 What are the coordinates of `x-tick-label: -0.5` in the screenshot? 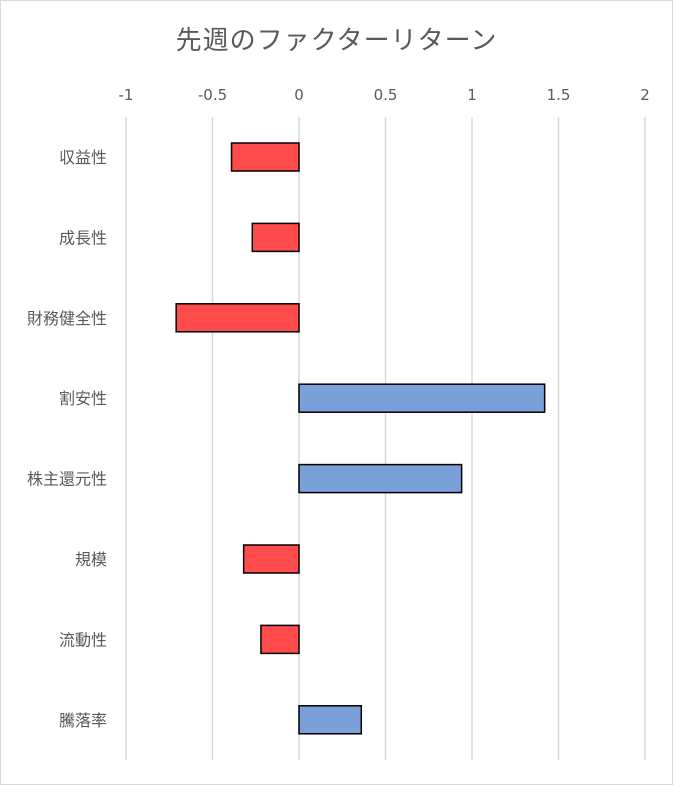 It's located at (212, 95).